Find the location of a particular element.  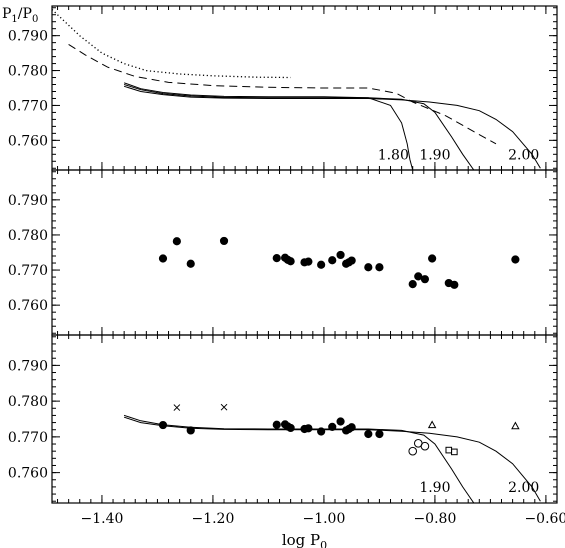

x-tick-label: −1.00 is located at coordinates (323, 519).